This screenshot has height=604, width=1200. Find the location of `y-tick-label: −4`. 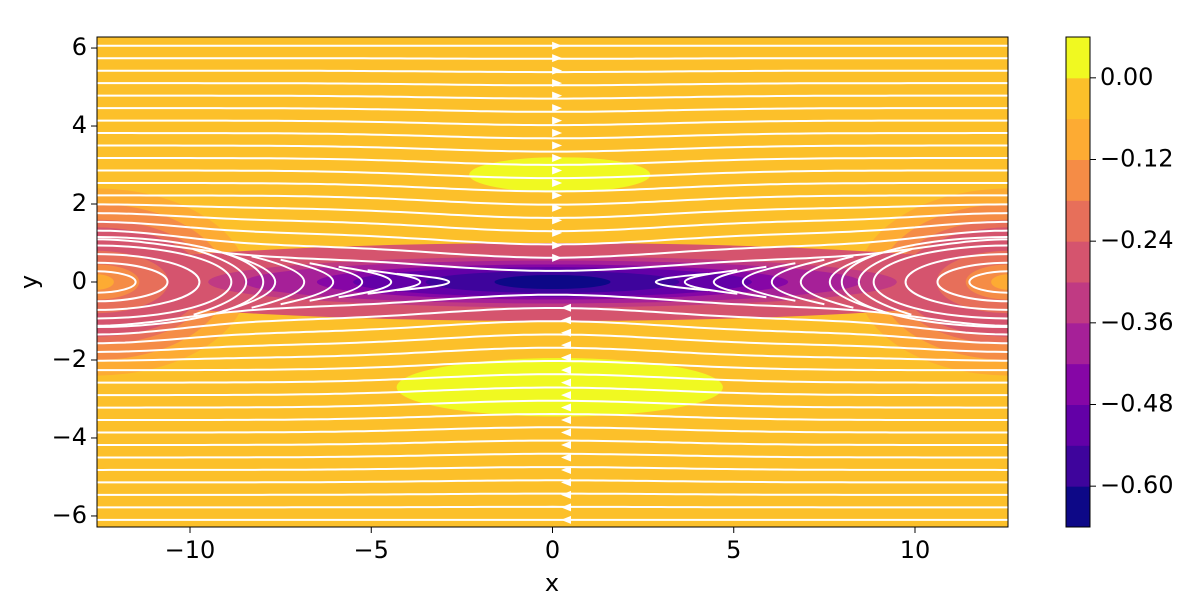

y-tick-label: −4 is located at coordinates (69, 437).